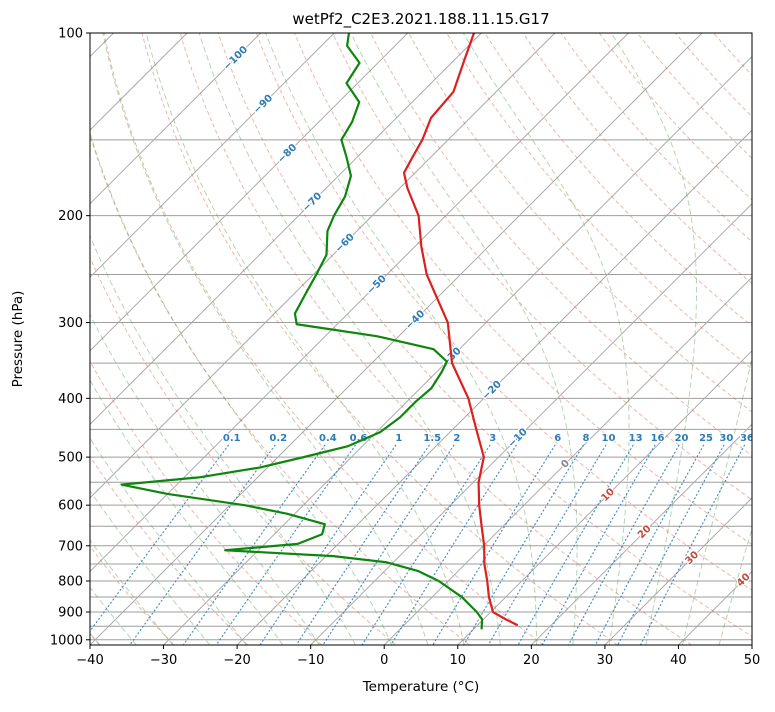  I want to click on mixing-ratio-label: 0.4, so click(328, 438).